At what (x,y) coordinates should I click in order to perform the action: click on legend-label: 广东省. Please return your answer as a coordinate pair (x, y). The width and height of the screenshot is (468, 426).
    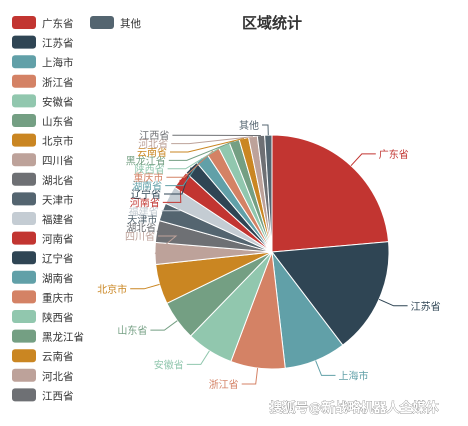
    Looking at the image, I should click on (58, 23).